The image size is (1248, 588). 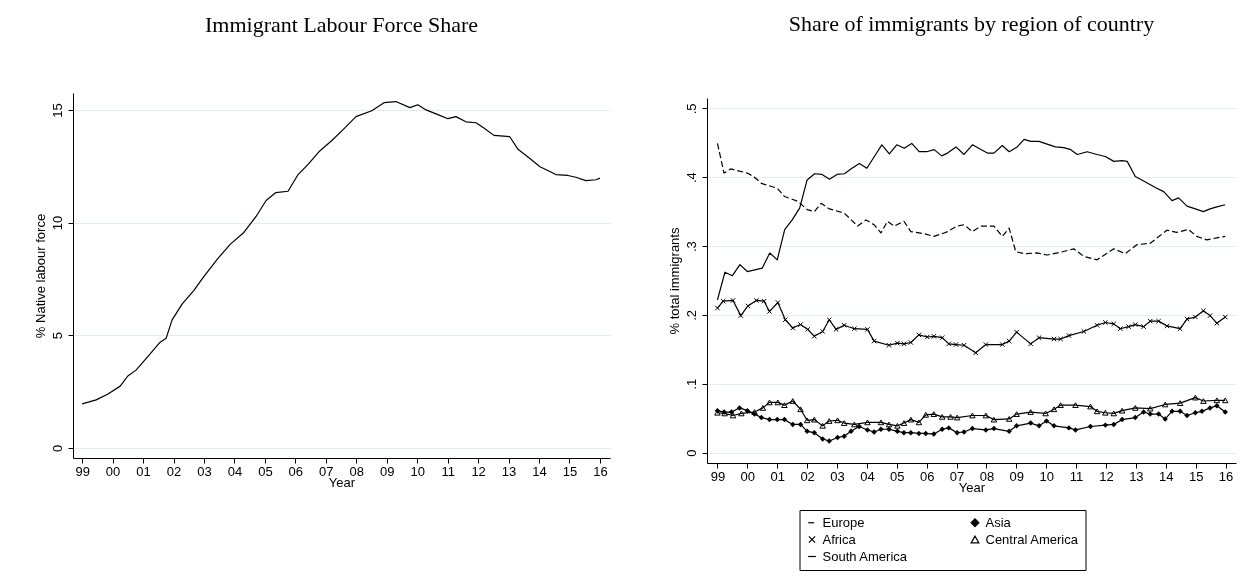 What do you see at coordinates (1046, 476) in the screenshot?
I see `x-tick-label: 10` at bounding box center [1046, 476].